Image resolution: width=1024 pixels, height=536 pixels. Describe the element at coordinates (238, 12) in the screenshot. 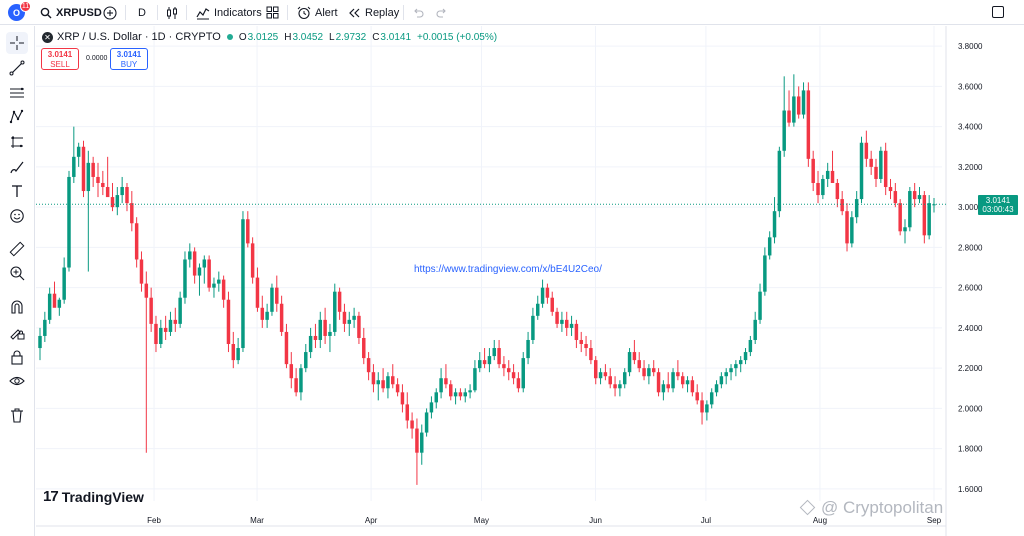

I see `indicators-label: Indicators` at that location.